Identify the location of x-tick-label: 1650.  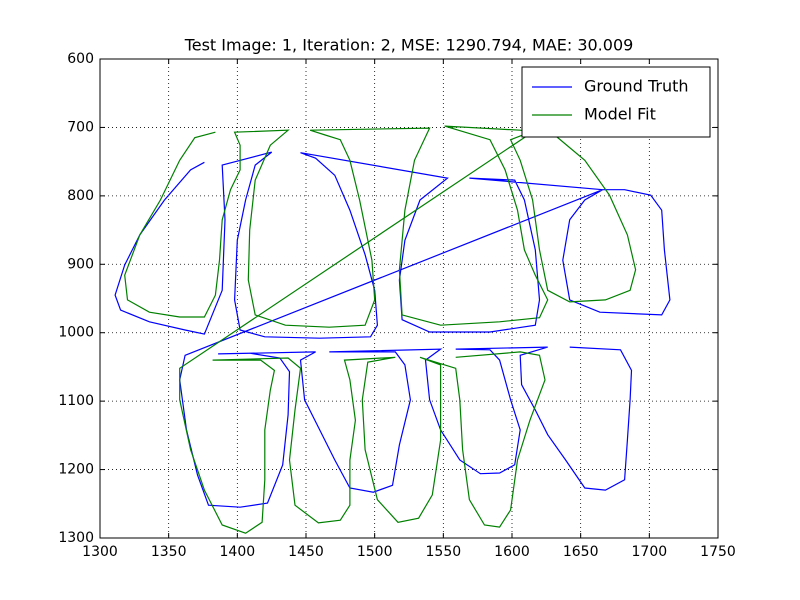
(581, 552).